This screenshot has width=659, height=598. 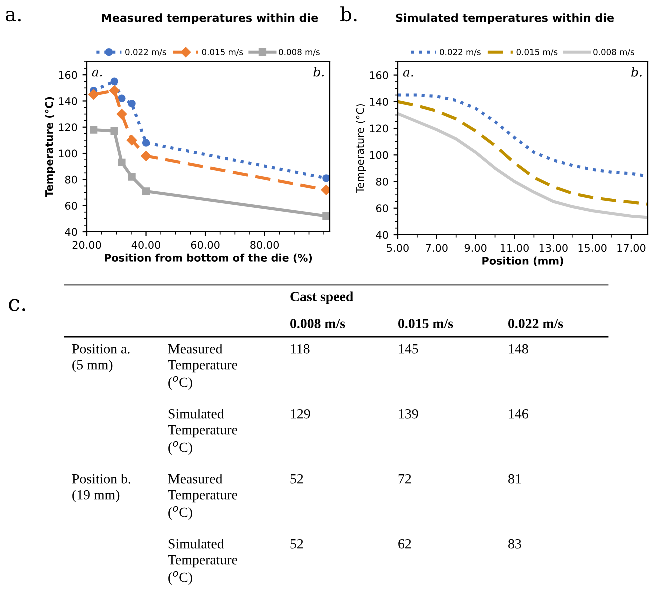 I want to click on category-label: Position a. (5 mm), so click(x=101, y=358).